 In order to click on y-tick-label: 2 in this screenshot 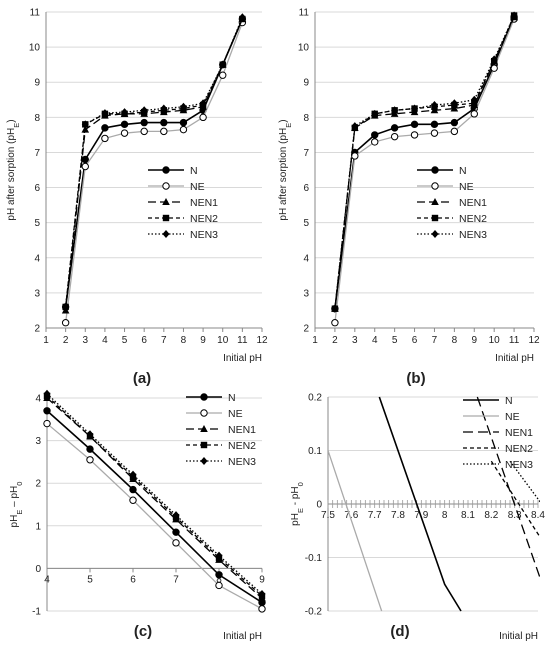, I will do `click(306, 329)`.